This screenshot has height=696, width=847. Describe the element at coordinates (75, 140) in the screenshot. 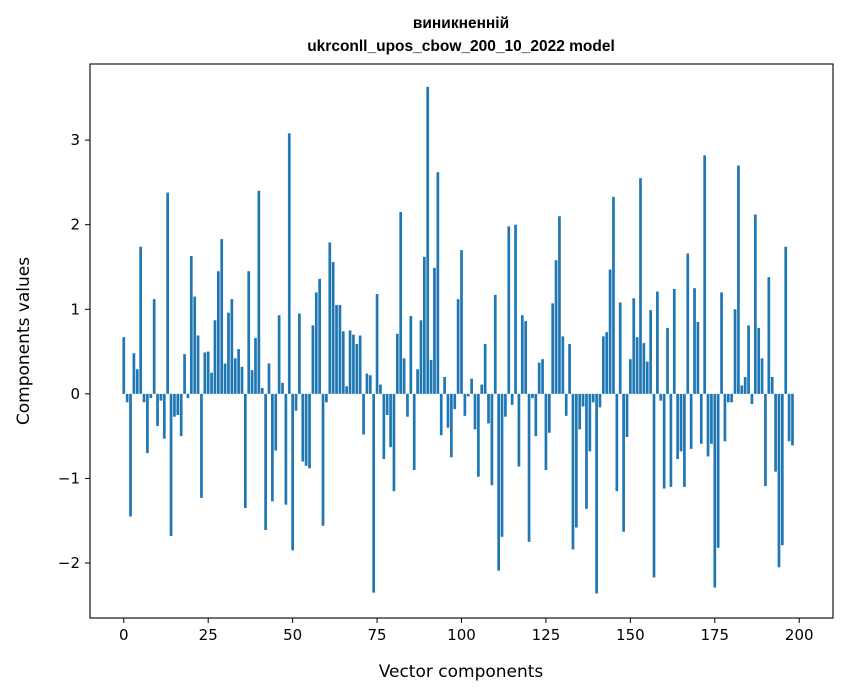

I see `y-tick-label: 3` at that location.